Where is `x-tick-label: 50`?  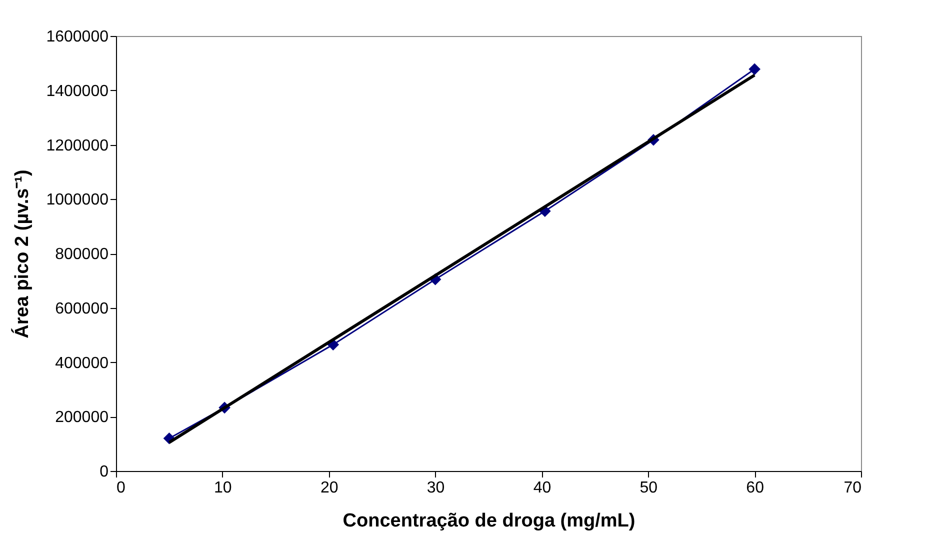 x-tick-label: 50 is located at coordinates (649, 488).